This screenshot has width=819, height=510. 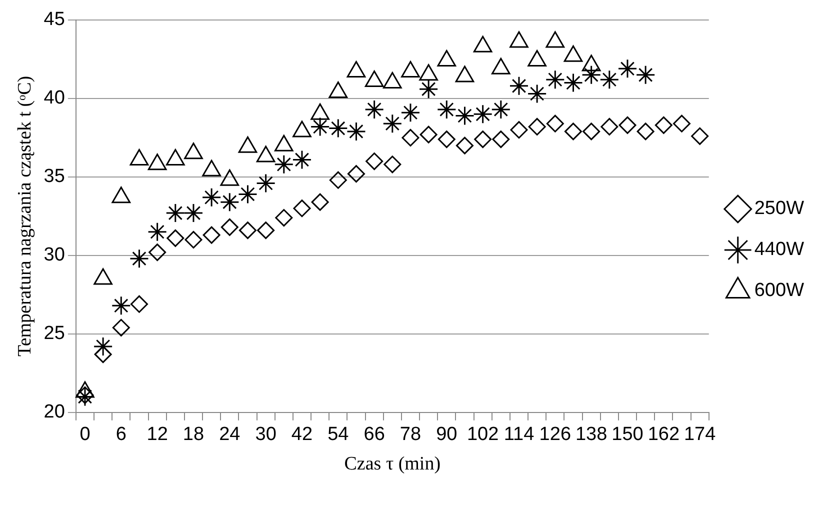 What do you see at coordinates (54, 255) in the screenshot?
I see `y-tick-label: 30` at bounding box center [54, 255].